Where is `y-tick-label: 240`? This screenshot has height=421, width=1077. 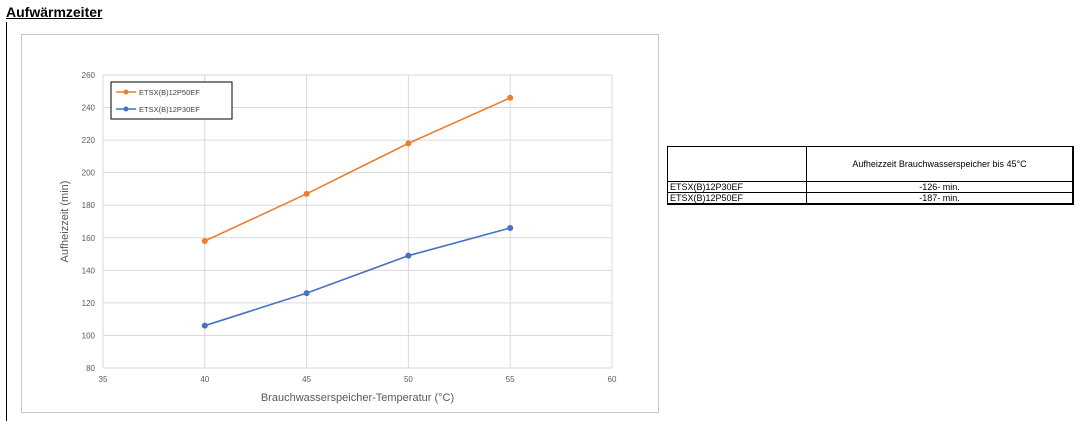 y-tick-label: 240 is located at coordinates (89, 108).